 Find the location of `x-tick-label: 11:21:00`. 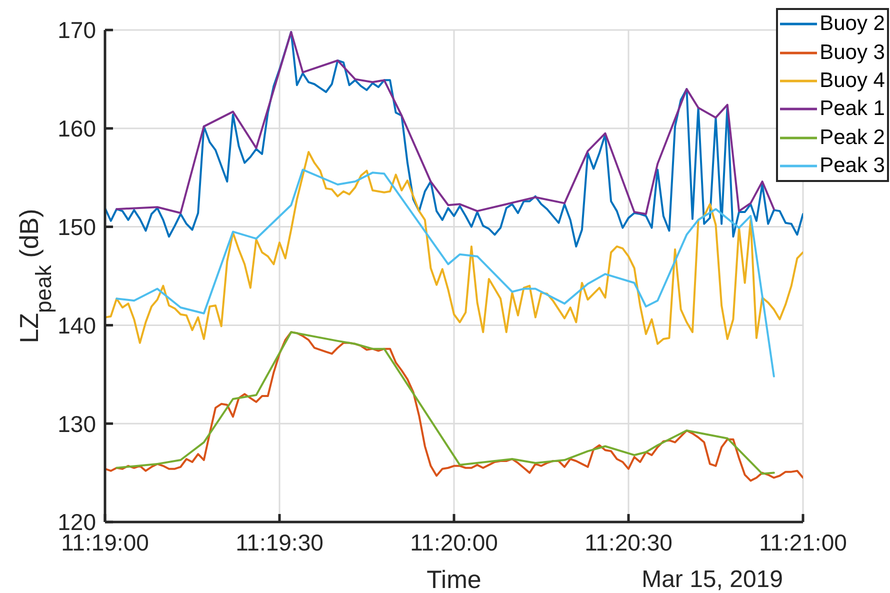

x-tick-label: 11:21:00 is located at coordinates (803, 542).